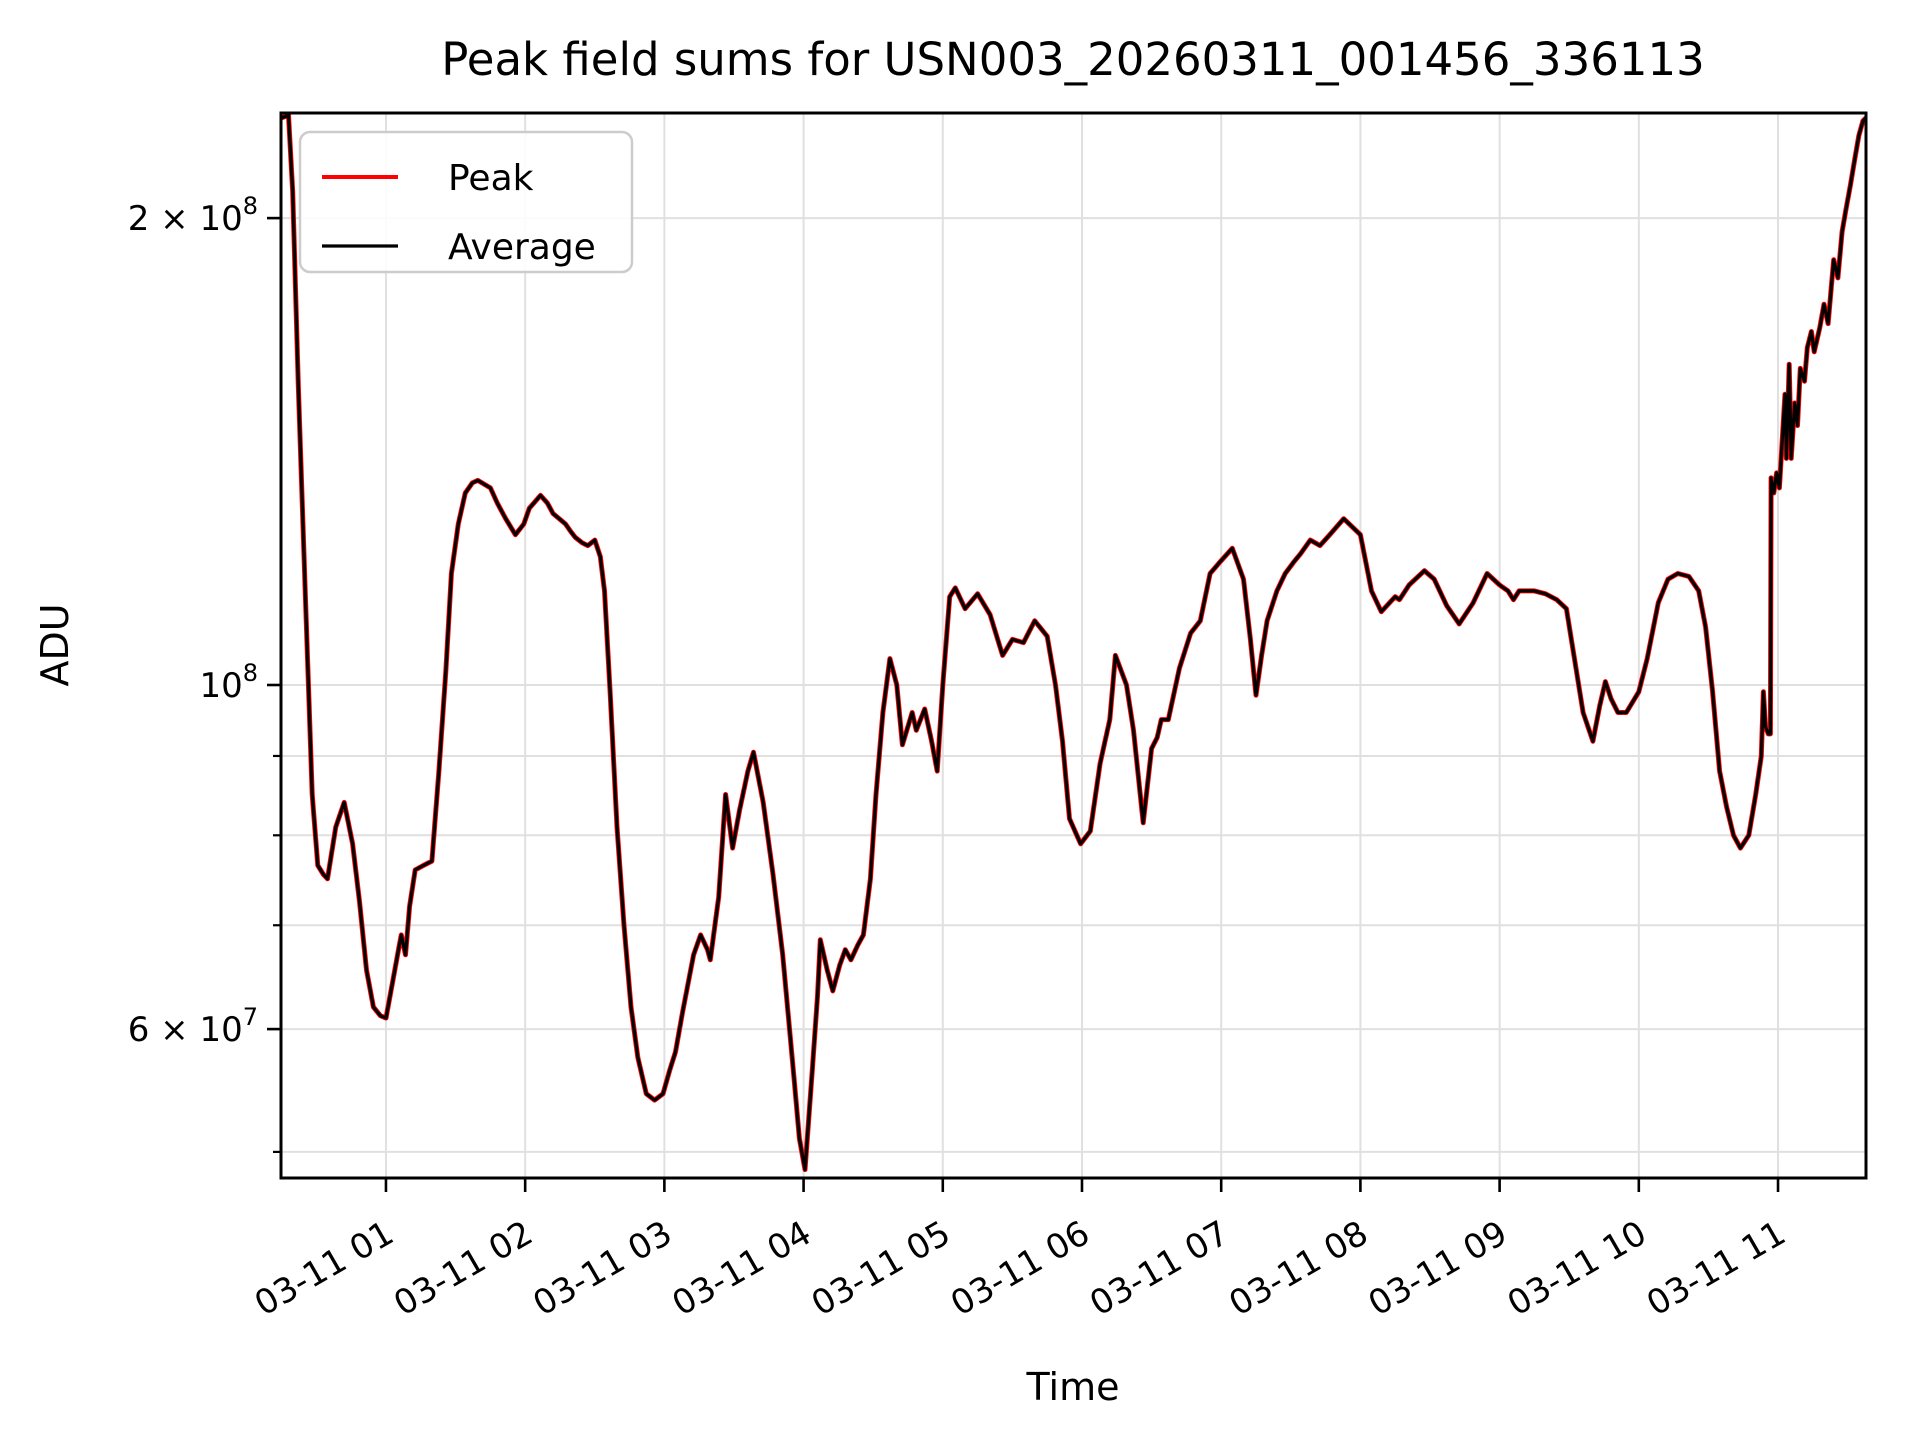  What do you see at coordinates (1299, 1268) in the screenshot?
I see `x-tick-label: 03-11 08` at bounding box center [1299, 1268].